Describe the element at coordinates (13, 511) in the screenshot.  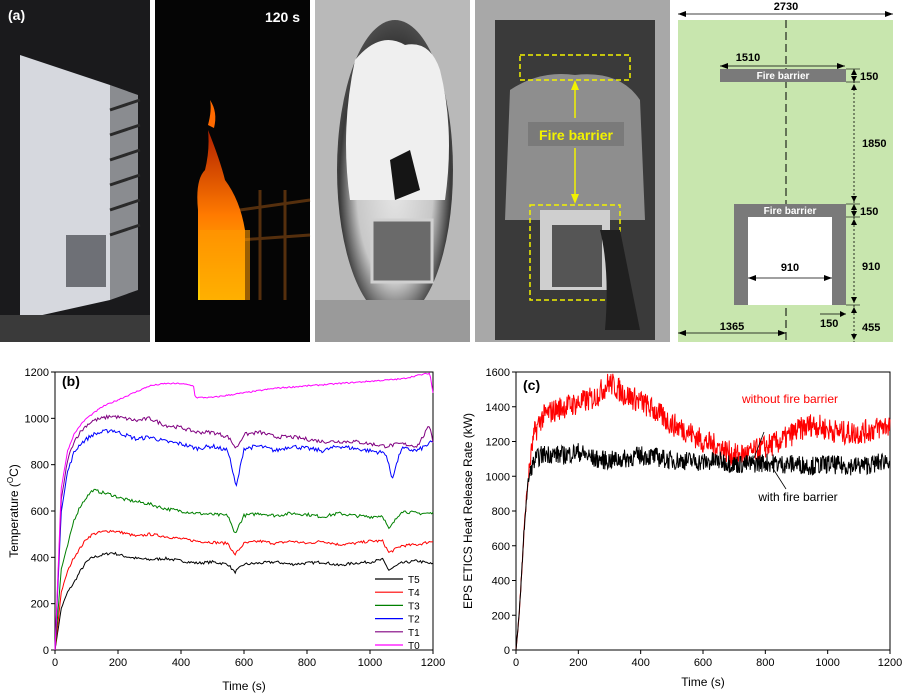
I see `chart-b-ylabel: Temperature (OC)` at that location.